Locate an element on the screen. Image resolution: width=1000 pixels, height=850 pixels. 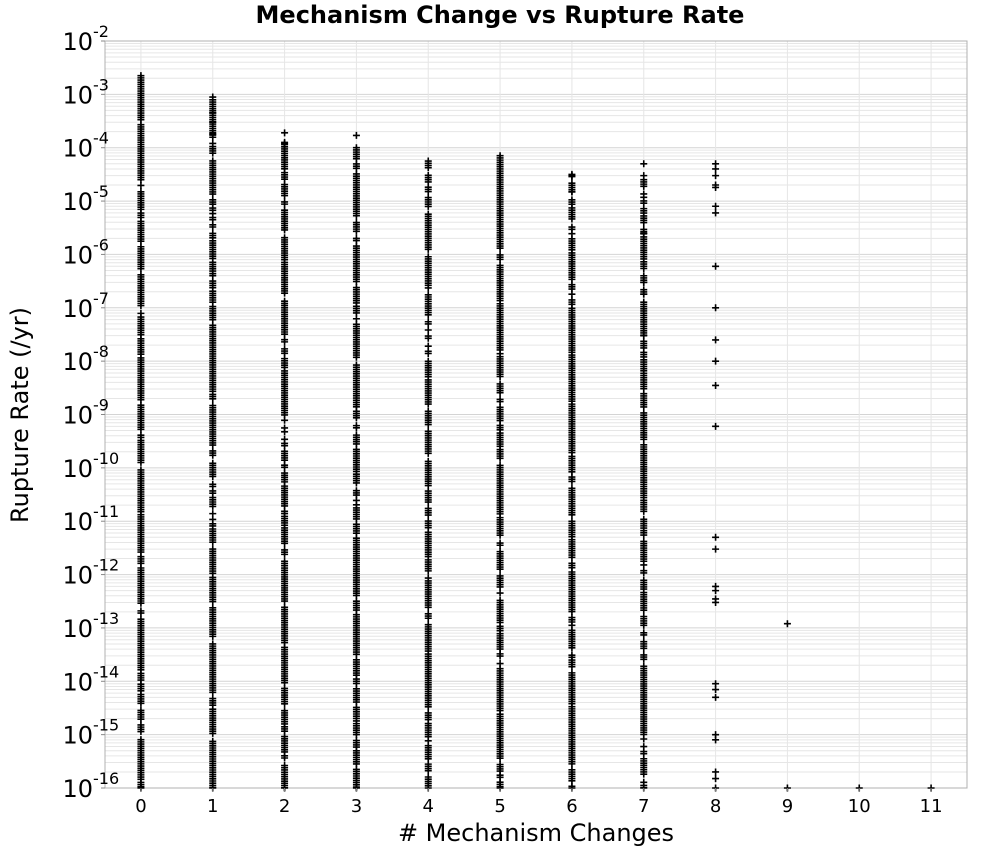
y-tick-label: 10 -5 is located at coordinates (85, 199).